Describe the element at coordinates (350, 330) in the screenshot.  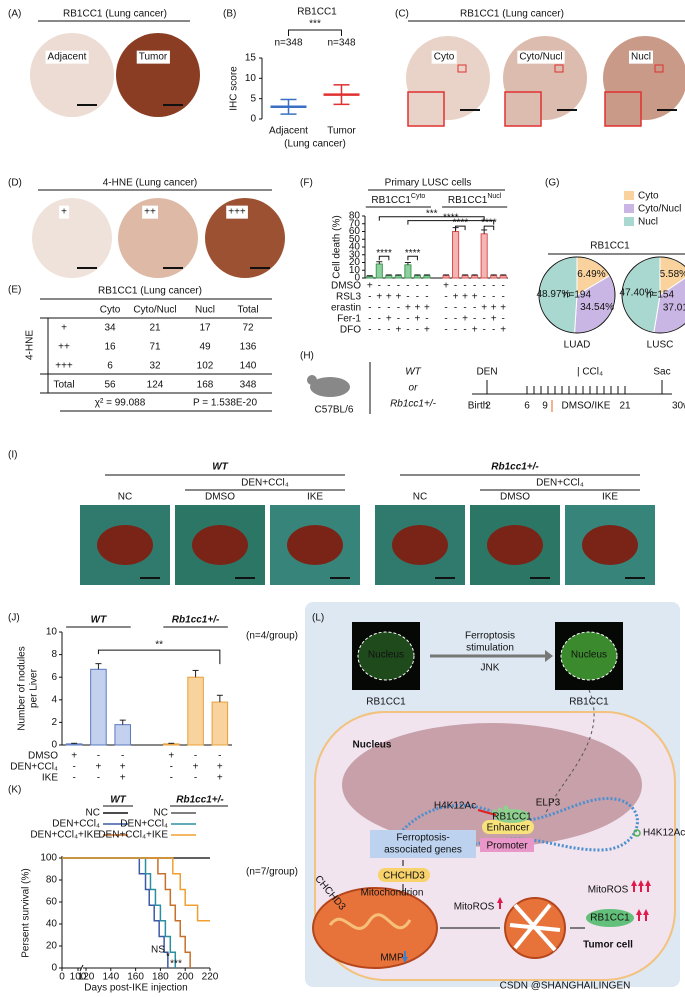
I see `condition-label: DFO` at that location.